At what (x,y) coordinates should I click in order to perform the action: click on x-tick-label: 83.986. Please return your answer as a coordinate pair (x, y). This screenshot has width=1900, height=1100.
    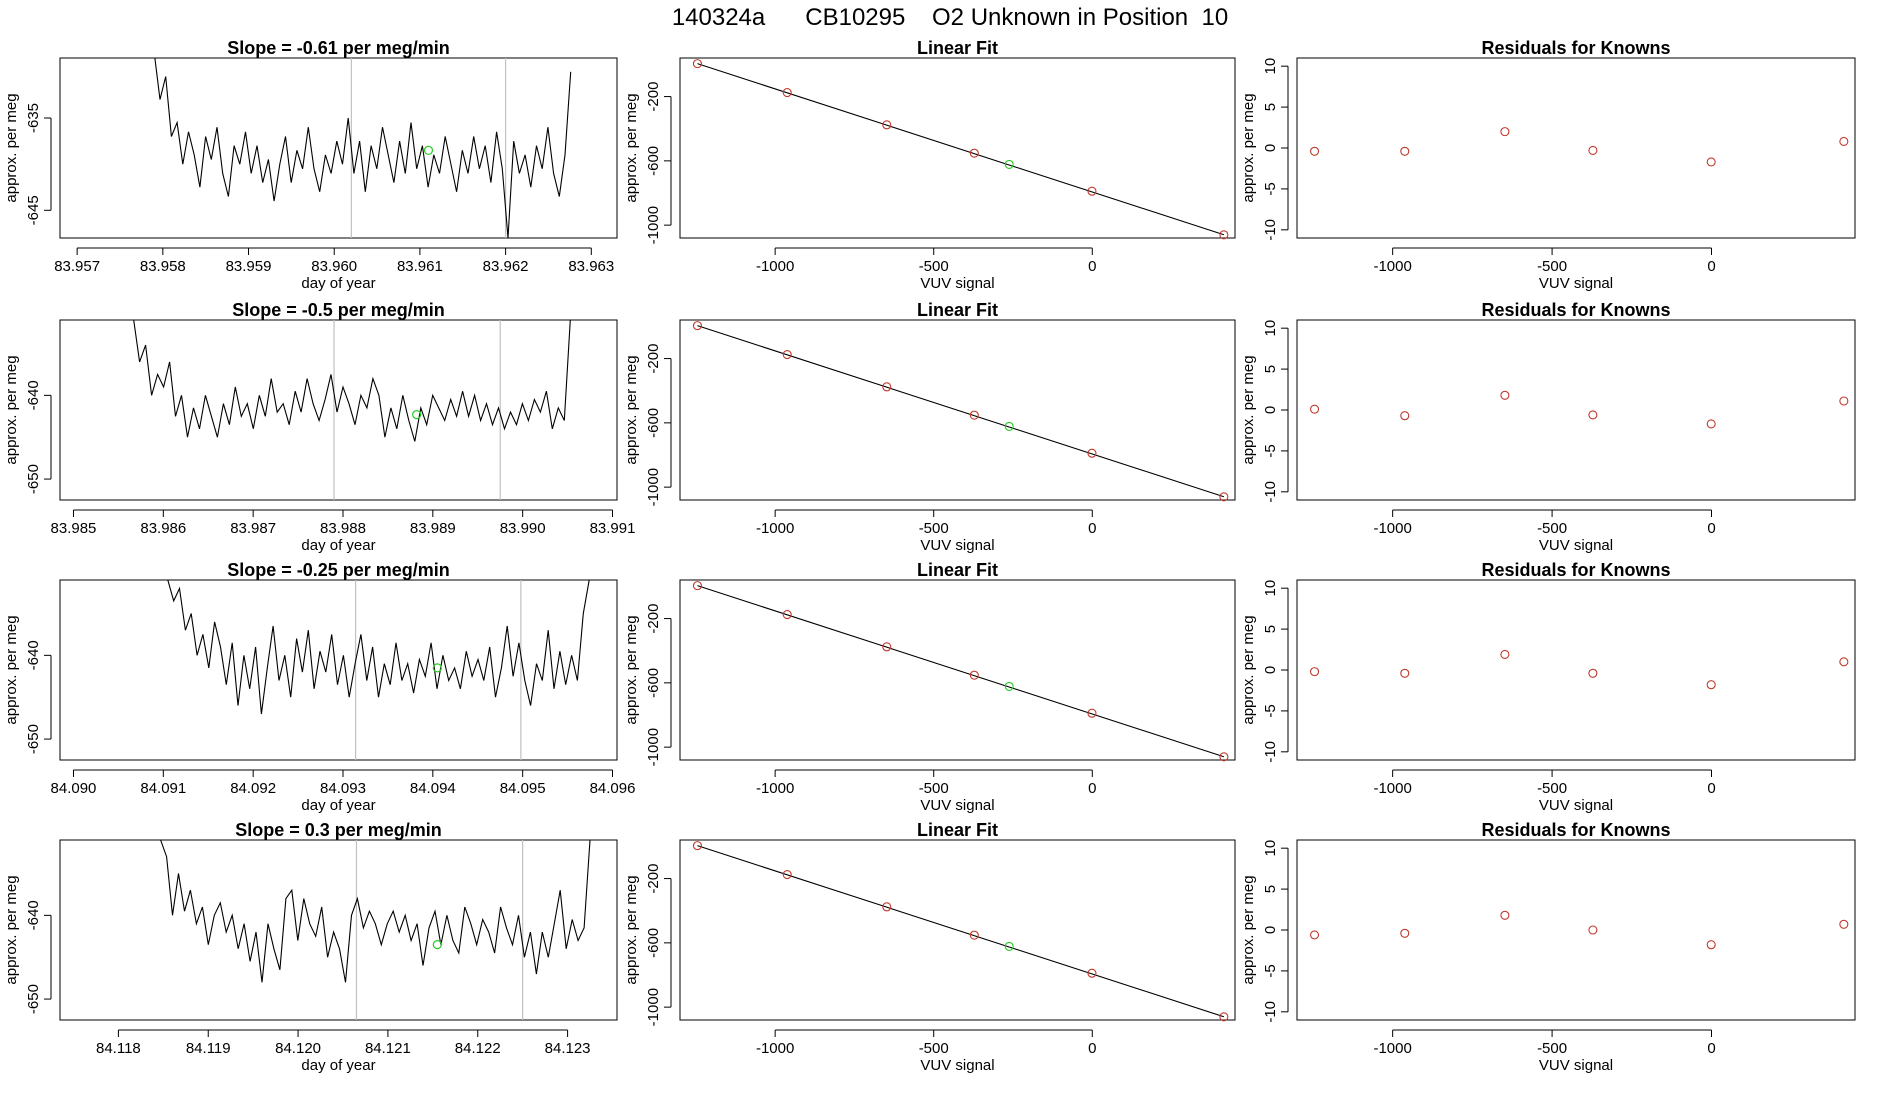
    Looking at the image, I should click on (163, 528).